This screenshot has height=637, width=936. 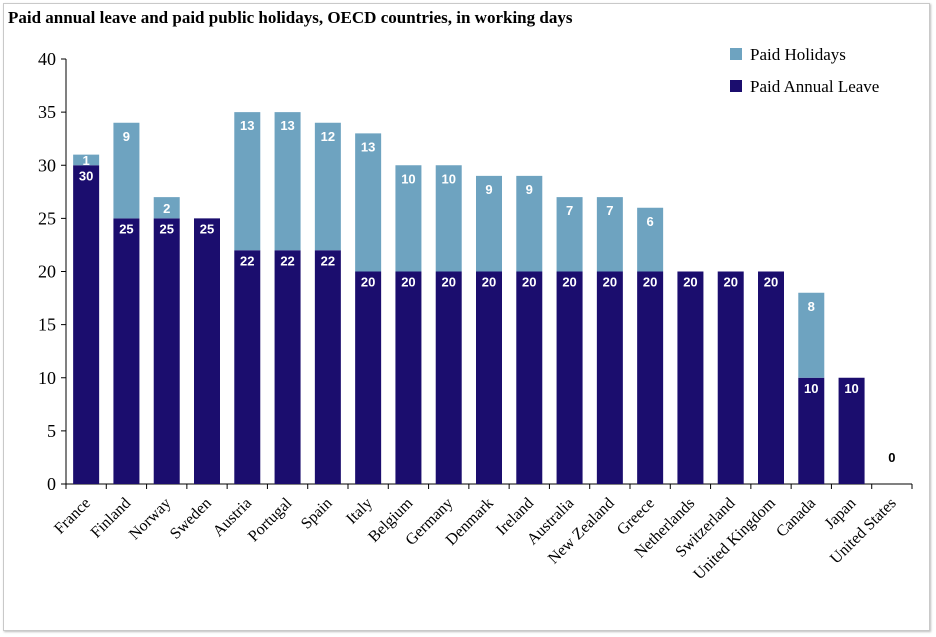 I want to click on legend-label-paid-annual-leave: Paid Annual Leave, so click(x=814, y=86).